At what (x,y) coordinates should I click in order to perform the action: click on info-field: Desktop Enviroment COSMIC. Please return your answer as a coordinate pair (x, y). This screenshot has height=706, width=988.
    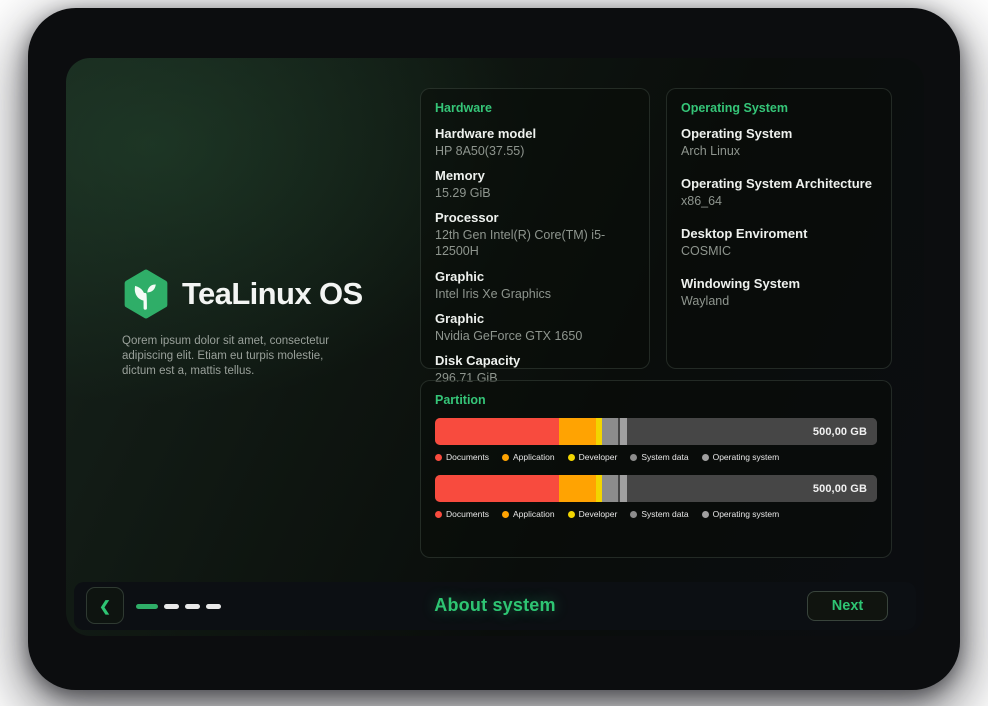
    Looking at the image, I should click on (779, 242).